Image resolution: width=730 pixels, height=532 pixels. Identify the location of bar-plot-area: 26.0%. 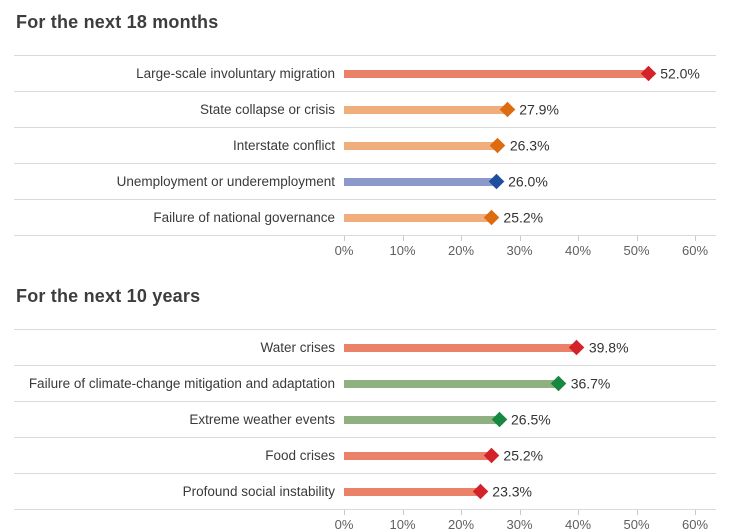
(530, 181).